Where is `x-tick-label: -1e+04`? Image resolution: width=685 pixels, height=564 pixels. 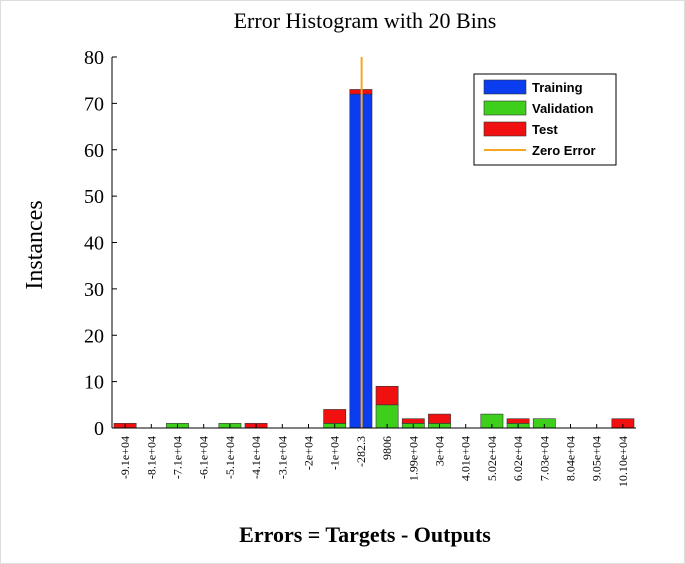
x-tick-label: -1e+04 is located at coordinates (335, 453).